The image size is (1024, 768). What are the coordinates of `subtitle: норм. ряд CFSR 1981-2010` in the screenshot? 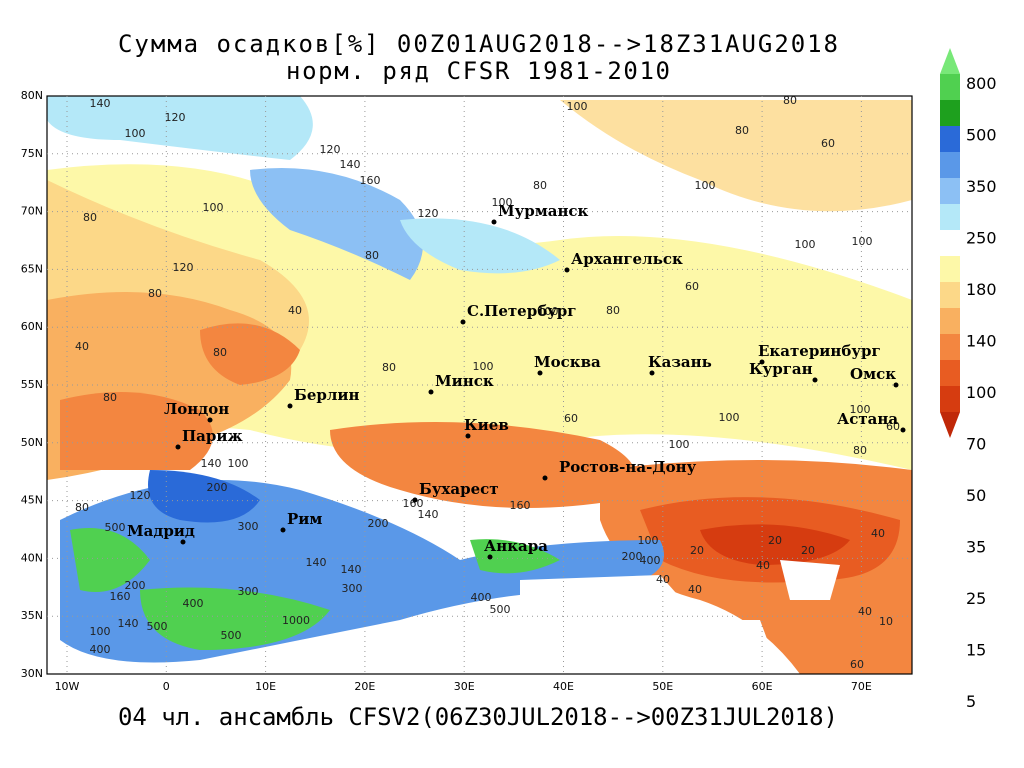 It's located at (478, 71).